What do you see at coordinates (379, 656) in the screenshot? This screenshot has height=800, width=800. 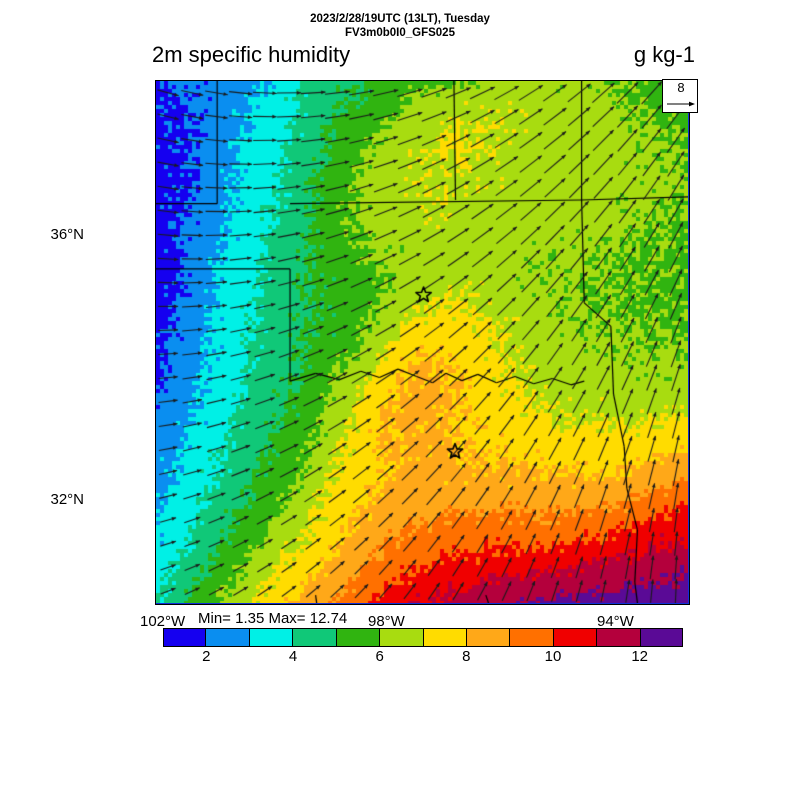 I see `colorbar-tick-6: 6` at bounding box center [379, 656].